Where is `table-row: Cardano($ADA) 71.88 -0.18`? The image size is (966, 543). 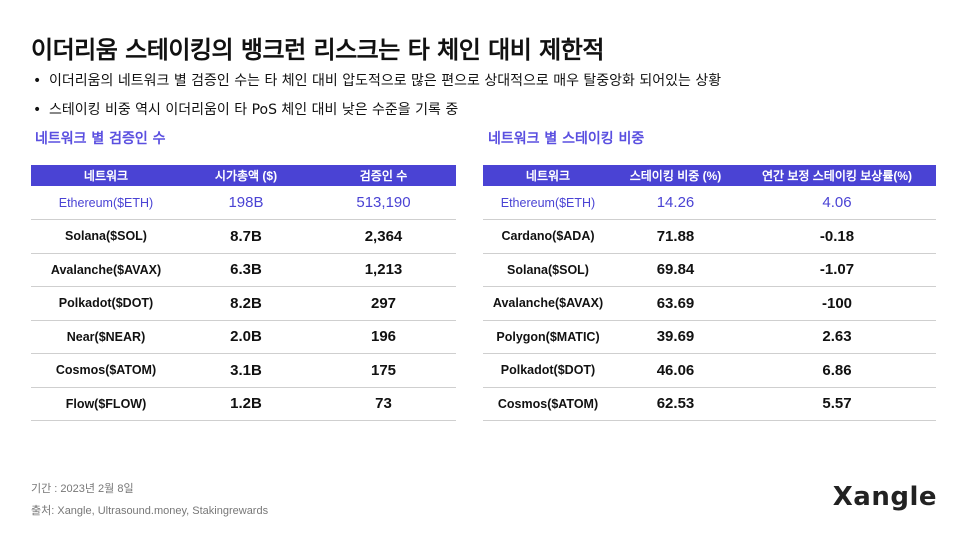 table-row: Cardano($ADA) 71.88 -0.18 is located at coordinates (709, 236).